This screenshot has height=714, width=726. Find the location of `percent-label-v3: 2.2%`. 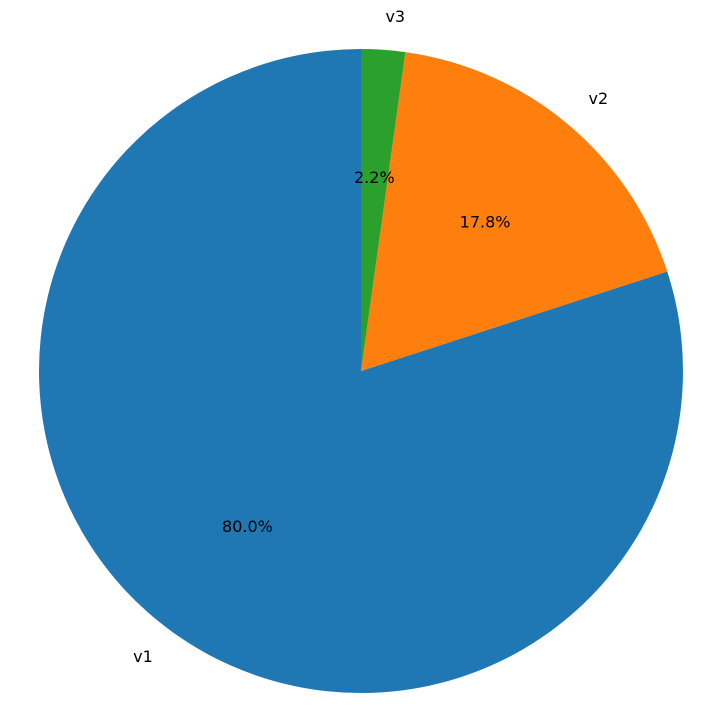

percent-label-v3: 2.2% is located at coordinates (374, 177).